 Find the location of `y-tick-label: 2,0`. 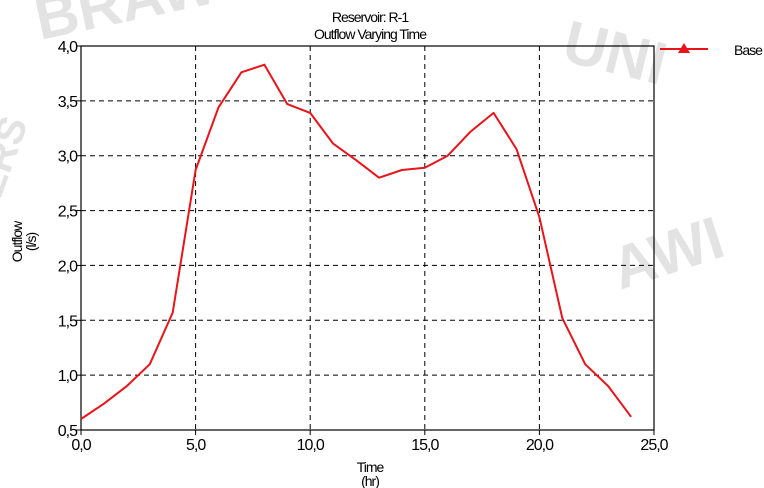

y-tick-label: 2,0 is located at coordinates (68, 266).